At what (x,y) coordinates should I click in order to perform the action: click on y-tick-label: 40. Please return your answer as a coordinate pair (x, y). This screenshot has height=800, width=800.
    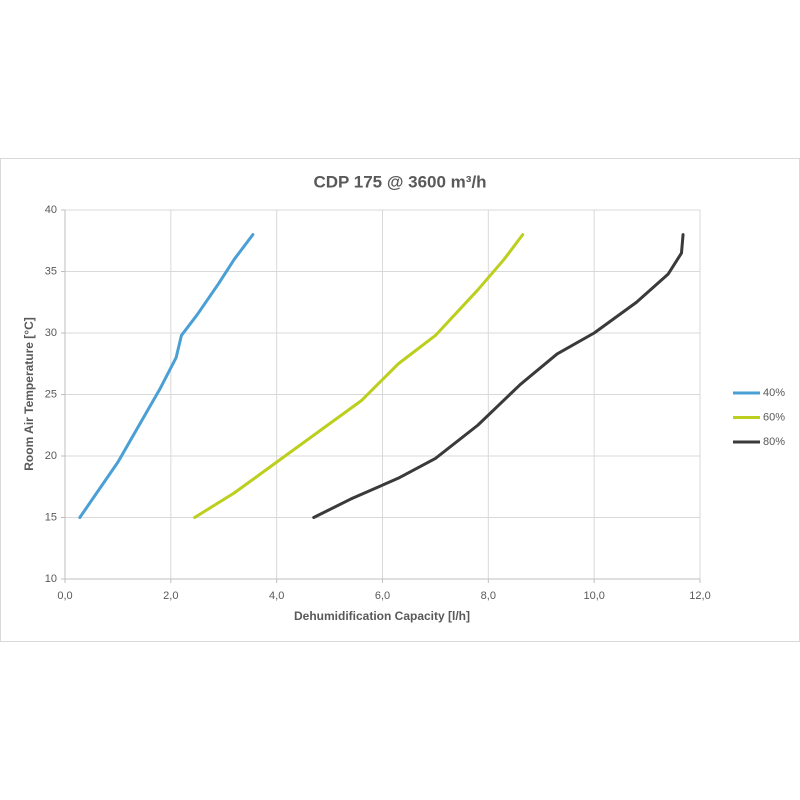
    Looking at the image, I should click on (51, 210).